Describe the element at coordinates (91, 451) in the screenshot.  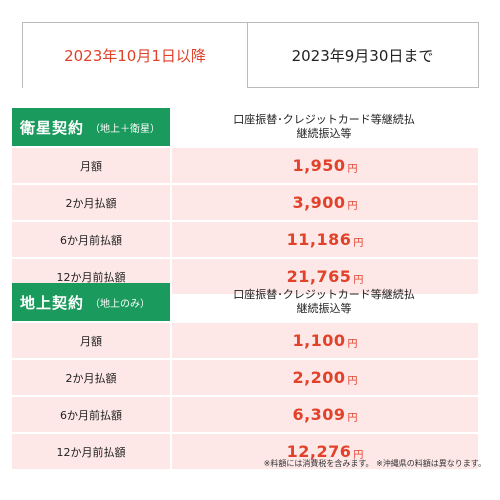
I see `period-label: 12か月前払額` at that location.